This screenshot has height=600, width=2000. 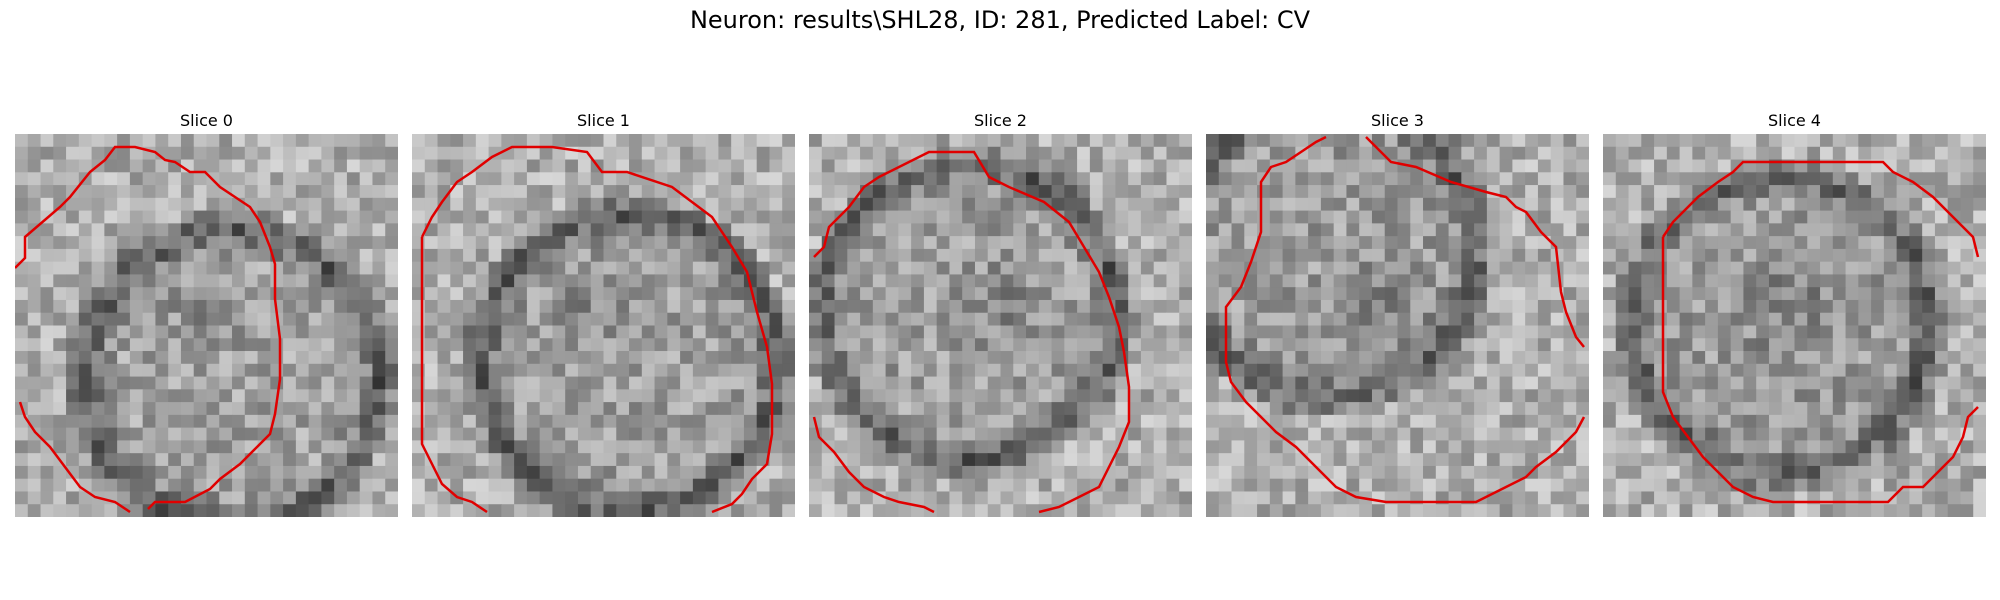 I want to click on slice-title: Slice 4, so click(x=1794, y=120).